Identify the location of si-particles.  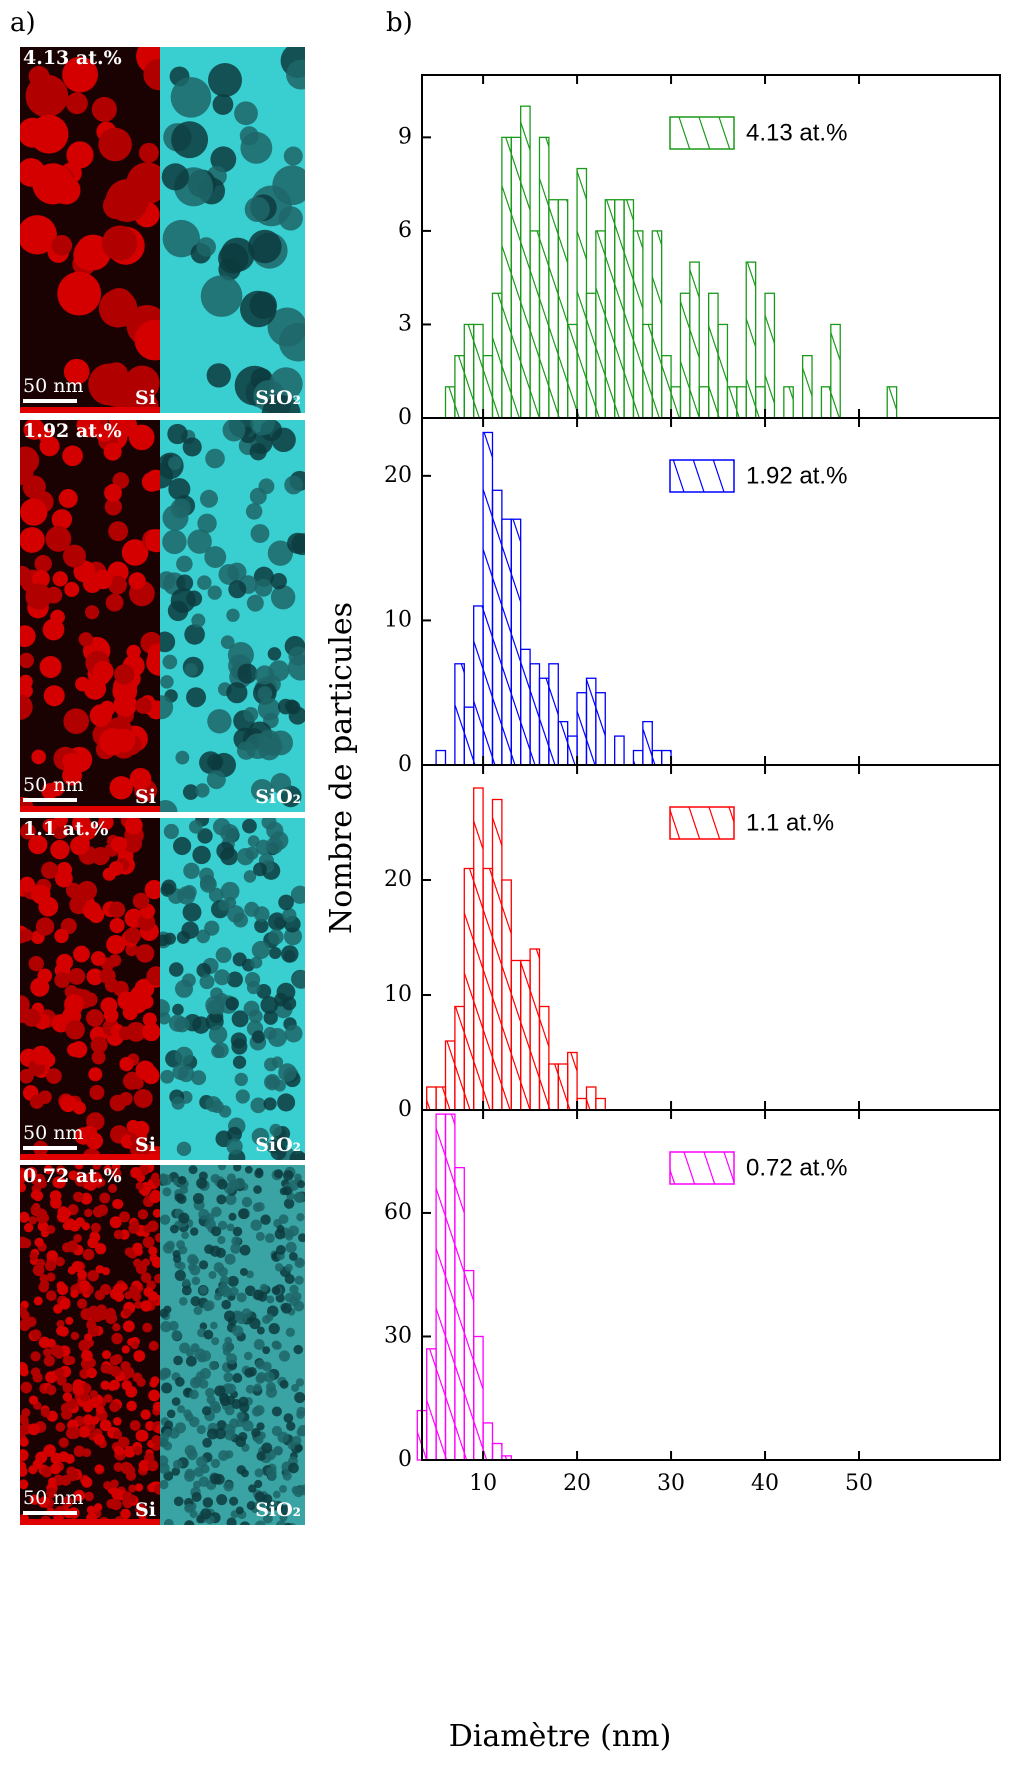
(90, 1345).